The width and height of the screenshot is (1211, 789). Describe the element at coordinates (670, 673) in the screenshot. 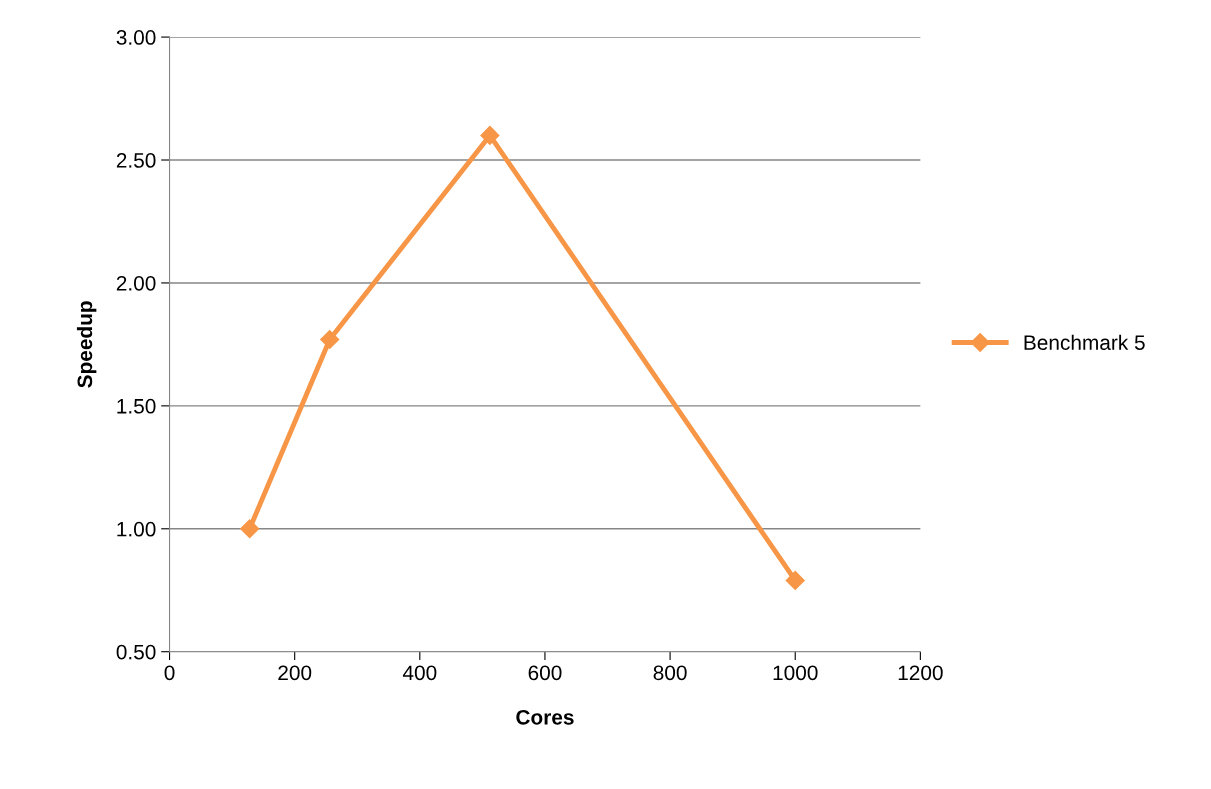

I see `x-tick-label: 800` at that location.